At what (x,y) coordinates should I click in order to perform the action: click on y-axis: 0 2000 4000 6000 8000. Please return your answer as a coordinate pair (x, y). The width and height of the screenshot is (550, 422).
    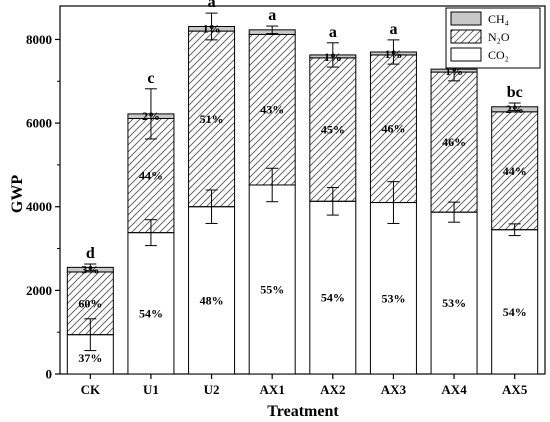
    Looking at the image, I should click on (43, 207).